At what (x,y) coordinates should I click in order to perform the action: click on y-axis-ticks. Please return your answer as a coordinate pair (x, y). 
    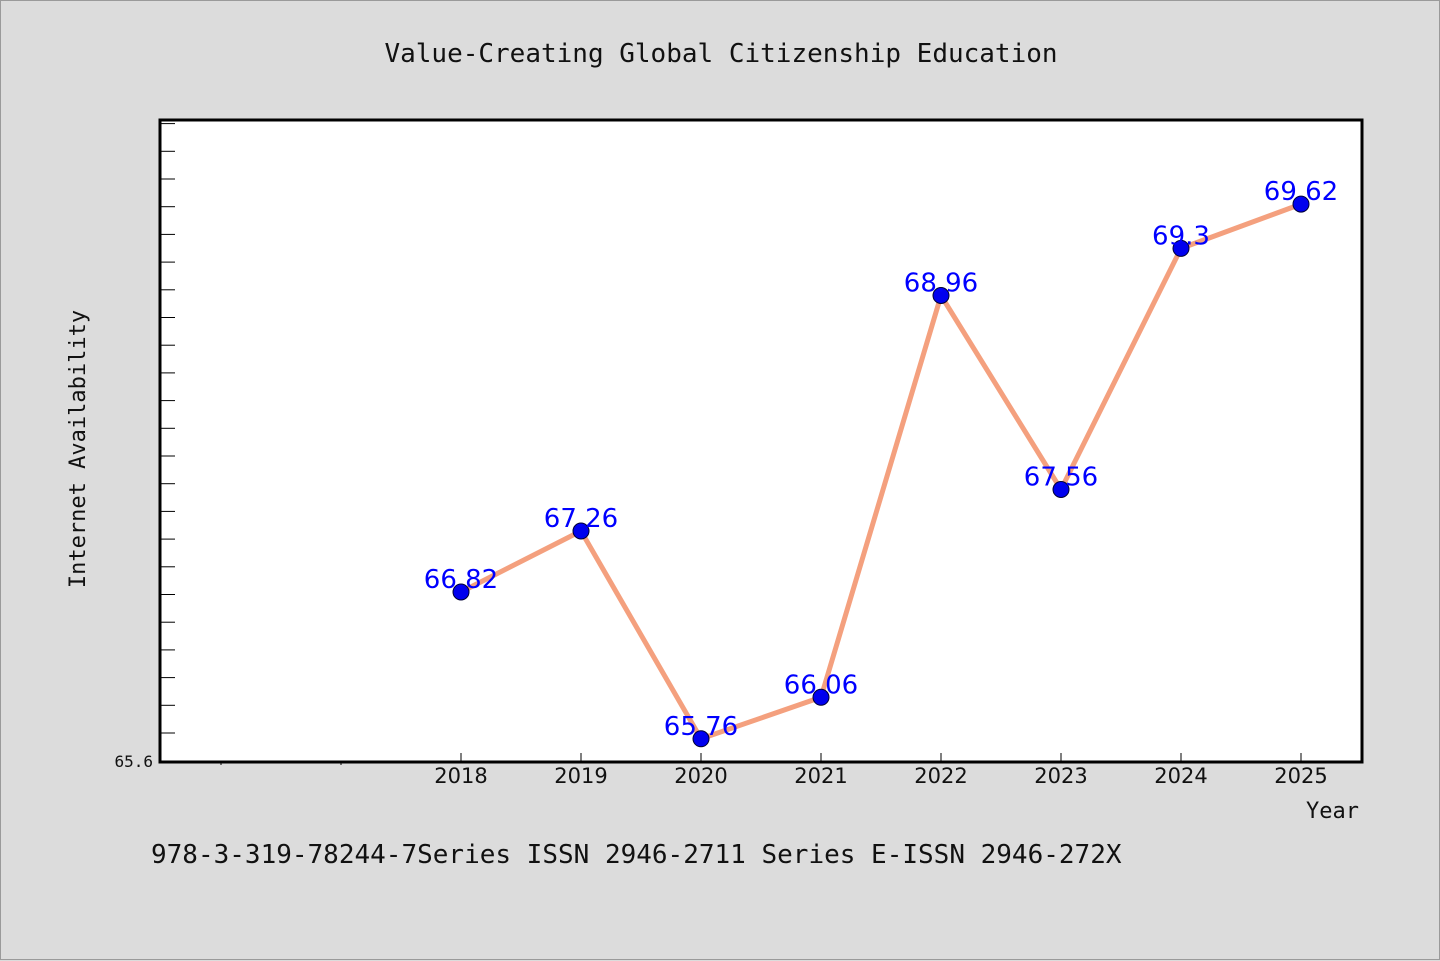
    Looking at the image, I should click on (168, 428).